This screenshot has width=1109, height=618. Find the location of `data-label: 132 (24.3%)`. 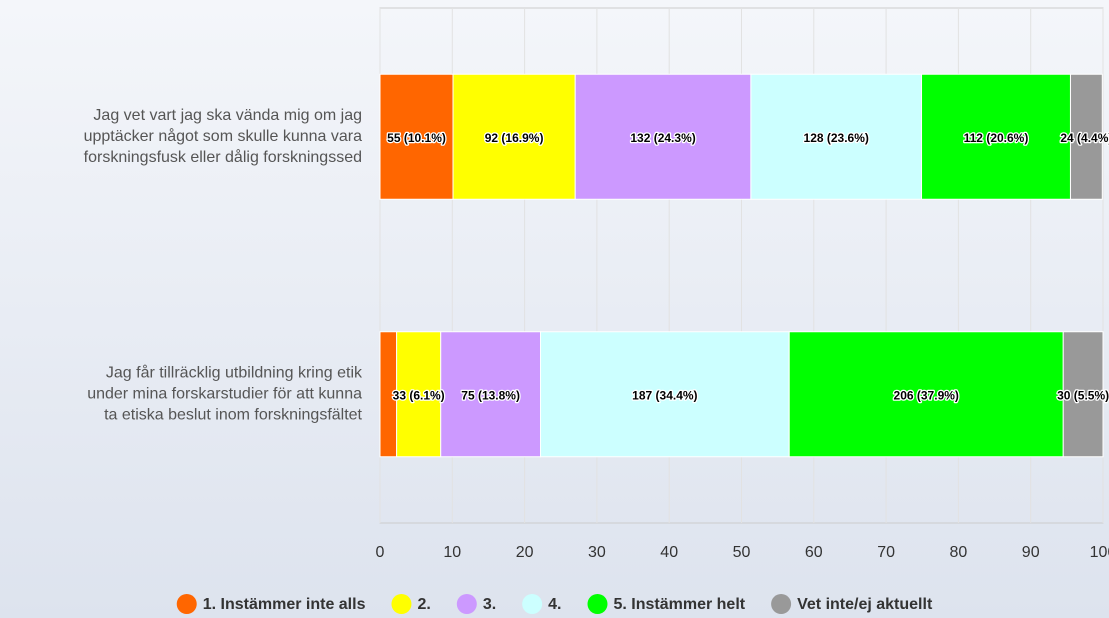

data-label: 132 (24.3%) is located at coordinates (662, 138).